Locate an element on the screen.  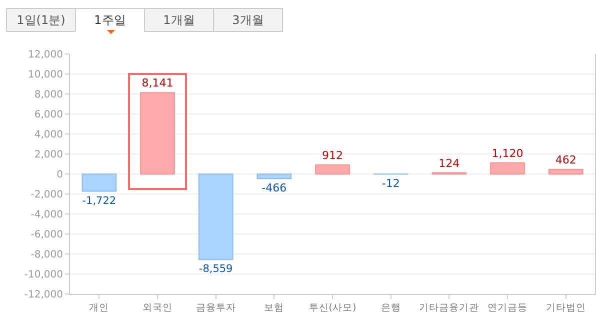
text: 1일(1분) is located at coordinates (41, 20).